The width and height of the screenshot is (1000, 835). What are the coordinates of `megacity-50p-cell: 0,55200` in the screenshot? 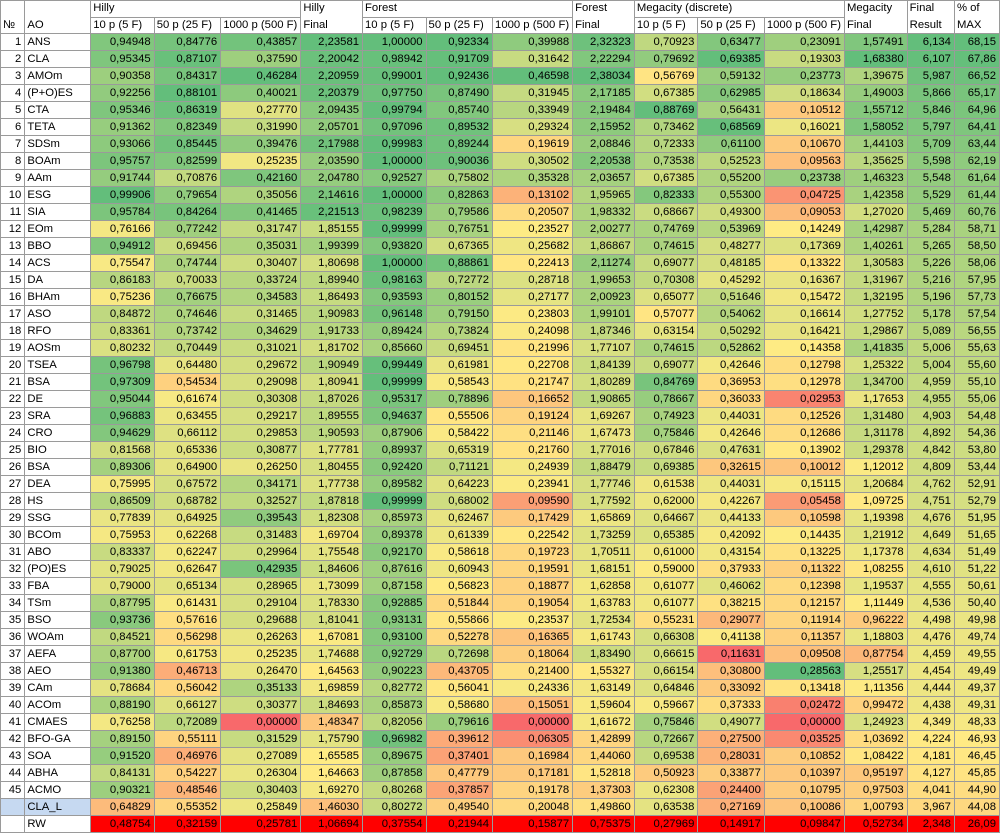 It's located at (731, 178).